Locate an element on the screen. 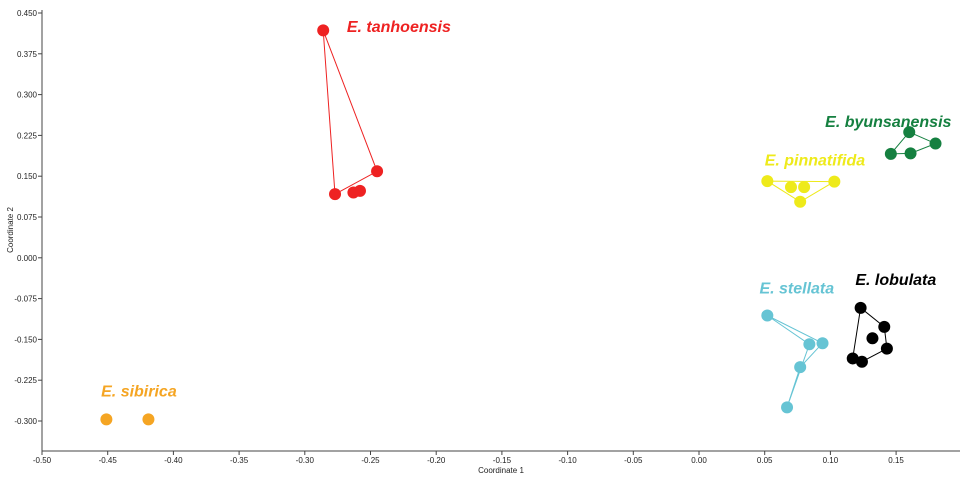 The height and width of the screenshot is (478, 963). x-axis-title: Coordinate 1 is located at coordinates (501, 470).